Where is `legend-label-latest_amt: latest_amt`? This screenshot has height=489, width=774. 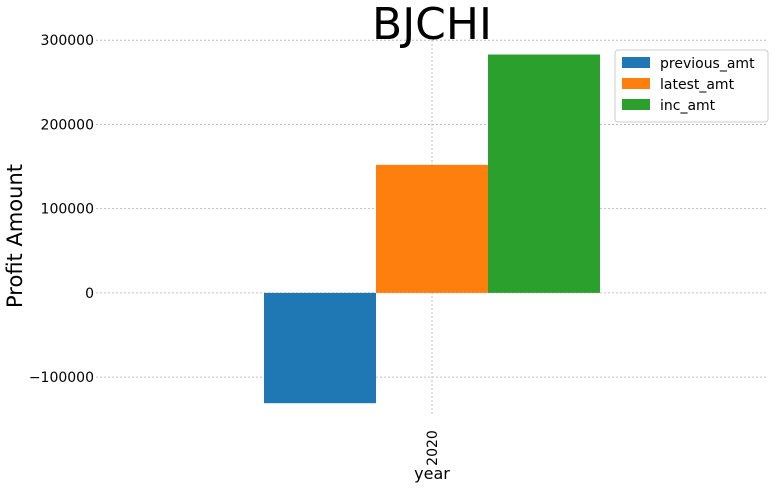 legend-label-latest_amt: latest_amt is located at coordinates (697, 85).